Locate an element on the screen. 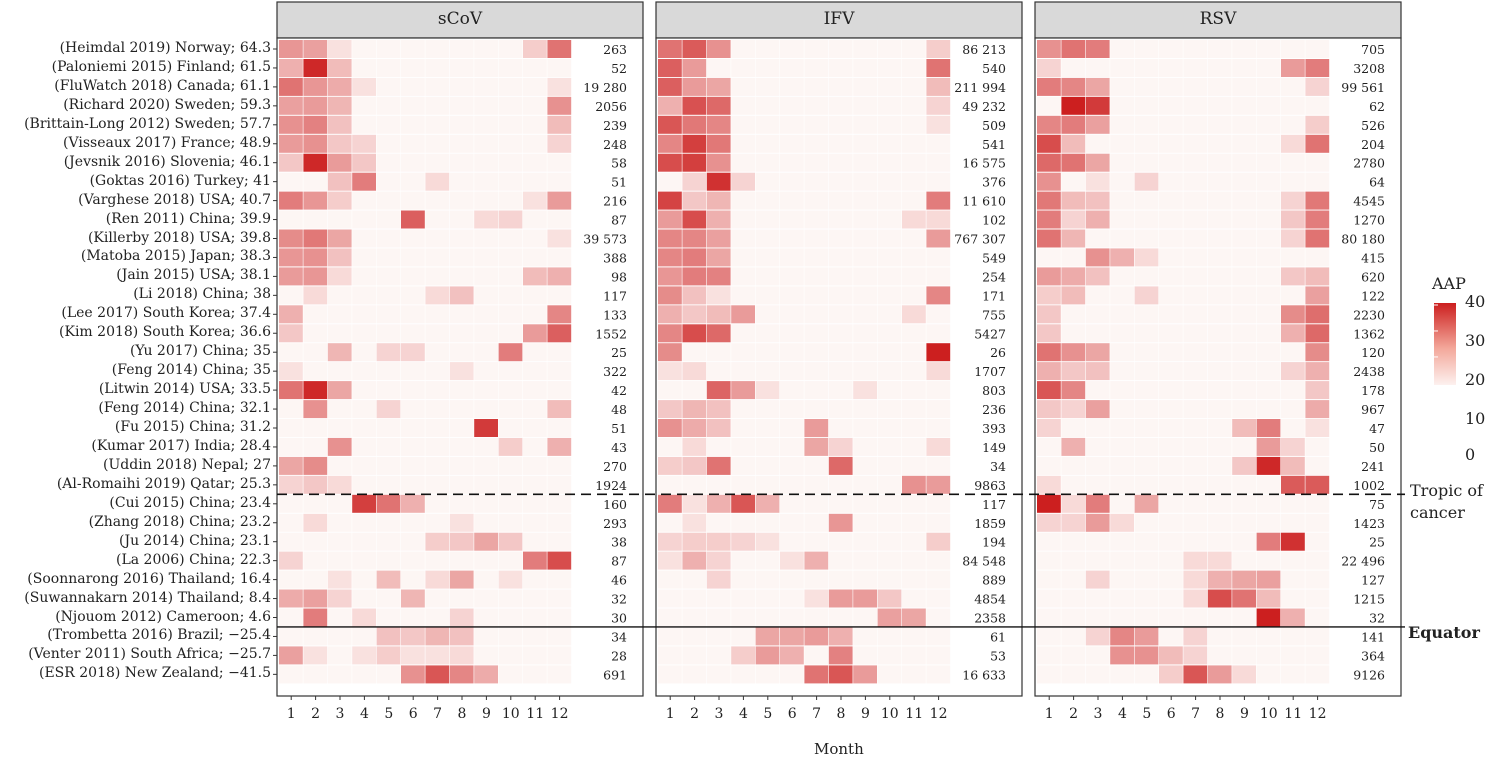  x-tick-label: 12 is located at coordinates (1318, 714).